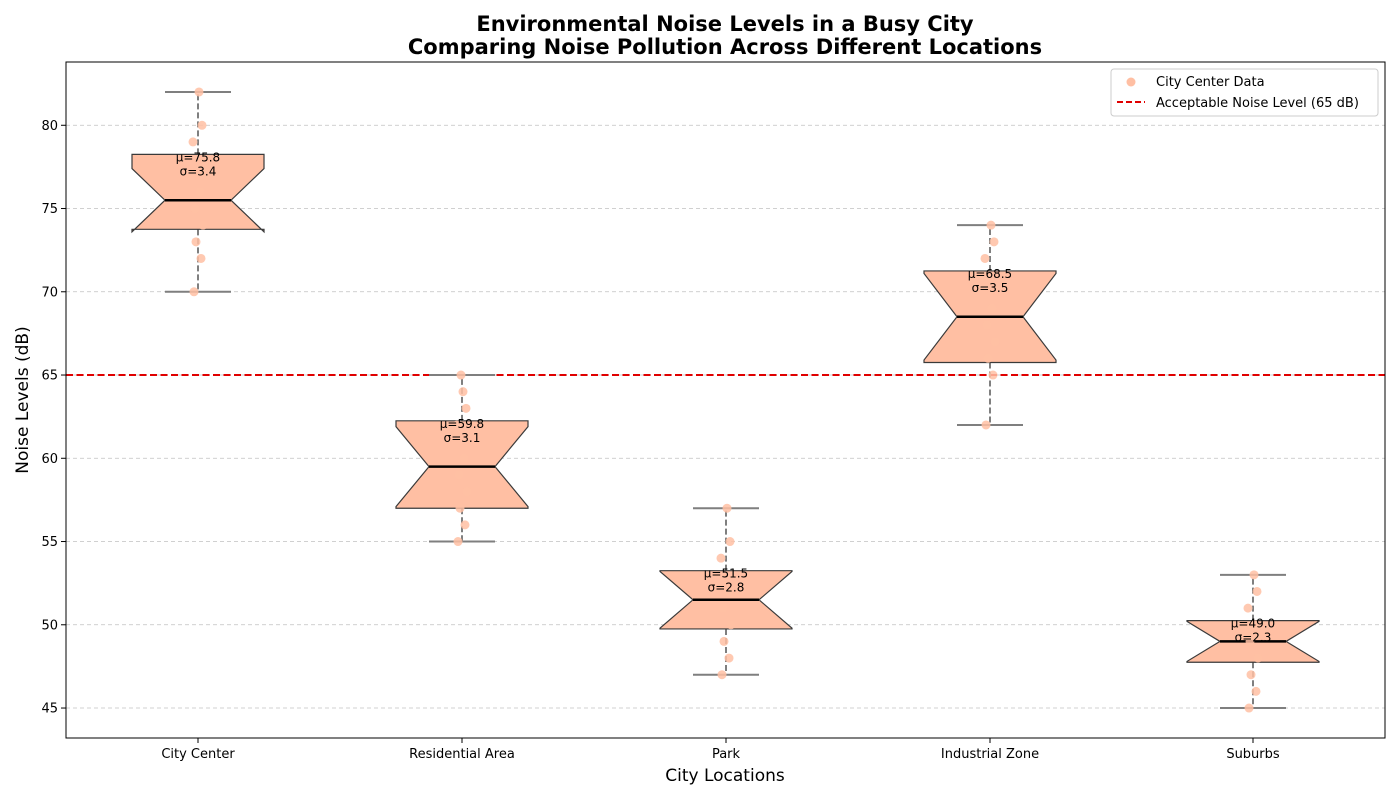 The width and height of the screenshot is (1400, 800). What do you see at coordinates (49, 376) in the screenshot?
I see `y-tick-label: 65` at bounding box center [49, 376].